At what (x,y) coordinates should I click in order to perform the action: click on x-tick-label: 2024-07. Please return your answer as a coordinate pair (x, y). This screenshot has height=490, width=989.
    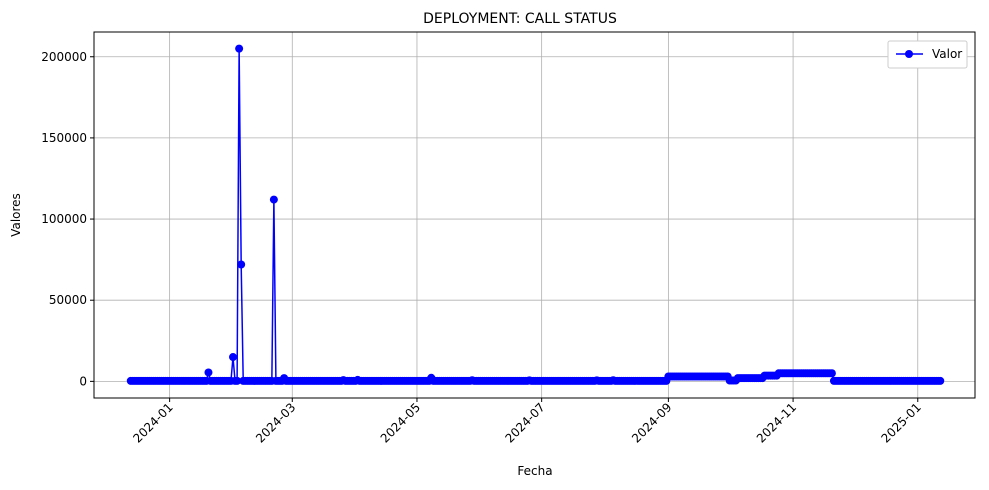
    Looking at the image, I should click on (524, 422).